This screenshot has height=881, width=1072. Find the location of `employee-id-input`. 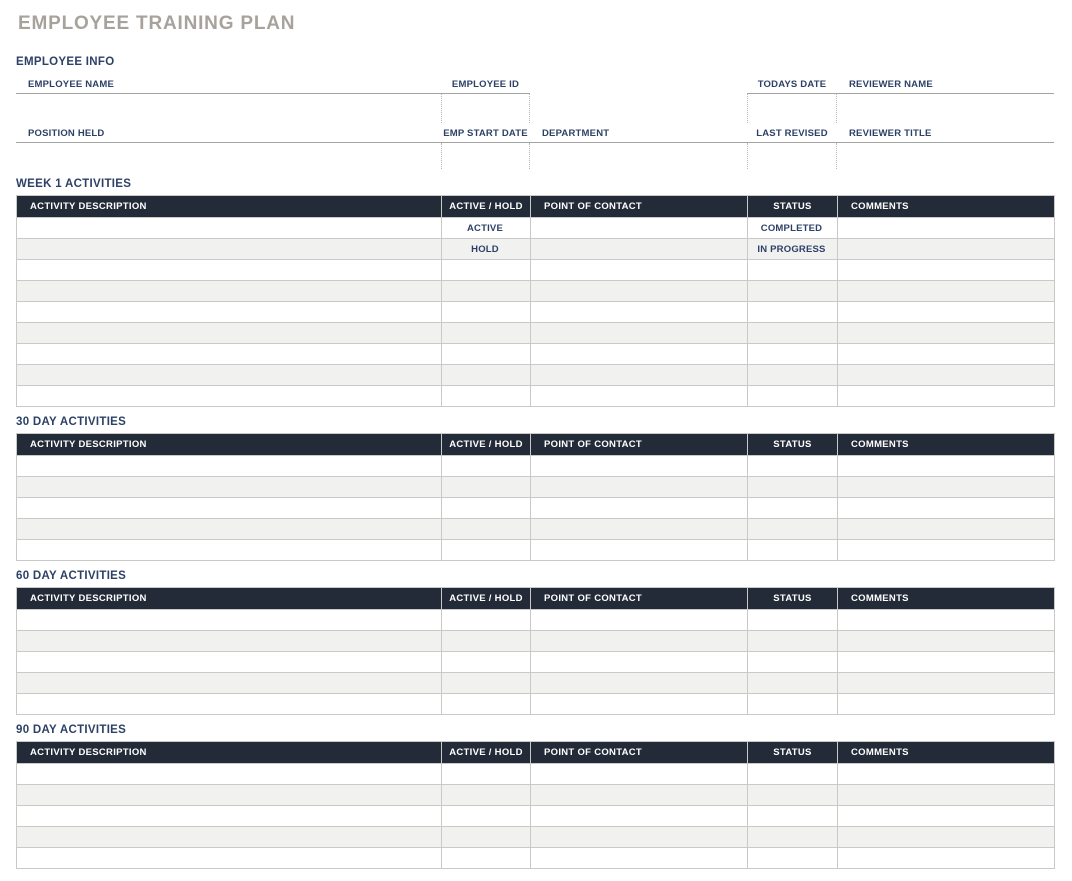

employee-id-input is located at coordinates (485, 108).